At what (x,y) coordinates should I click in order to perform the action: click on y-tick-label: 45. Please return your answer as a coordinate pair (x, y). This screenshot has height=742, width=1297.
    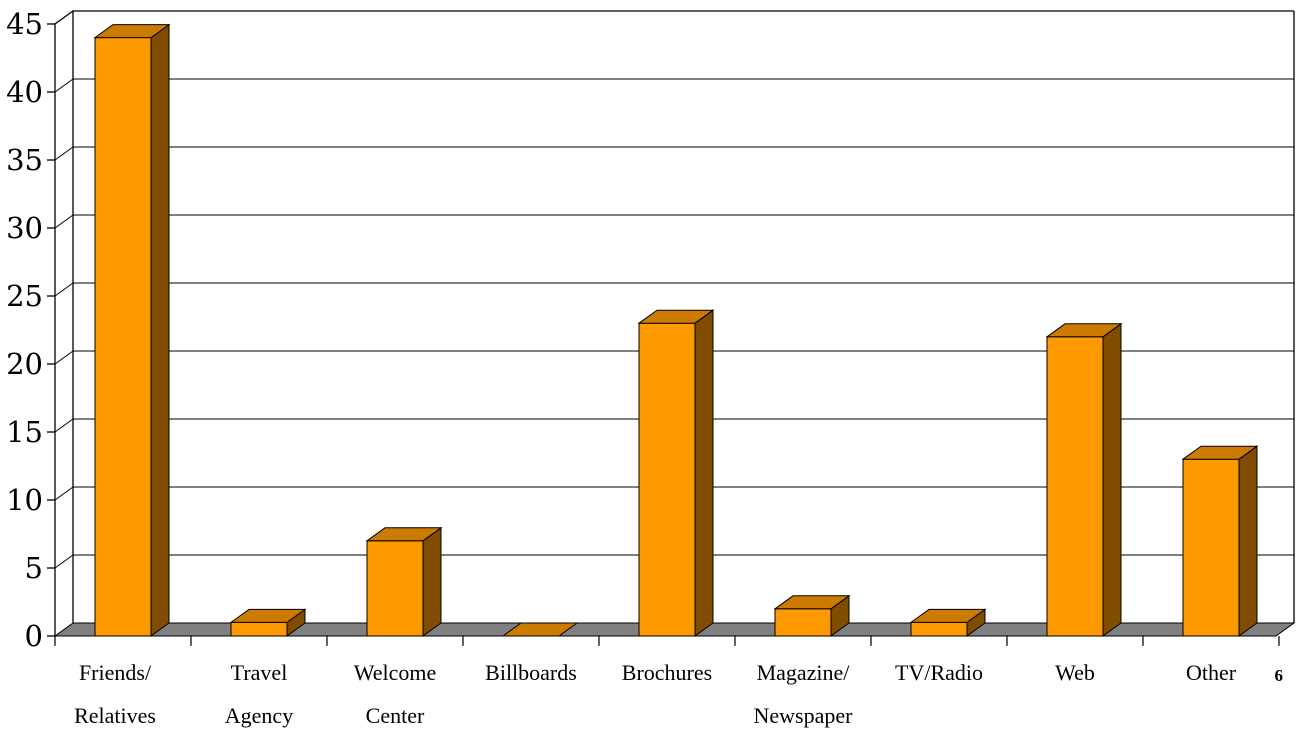
    Looking at the image, I should click on (24, 24).